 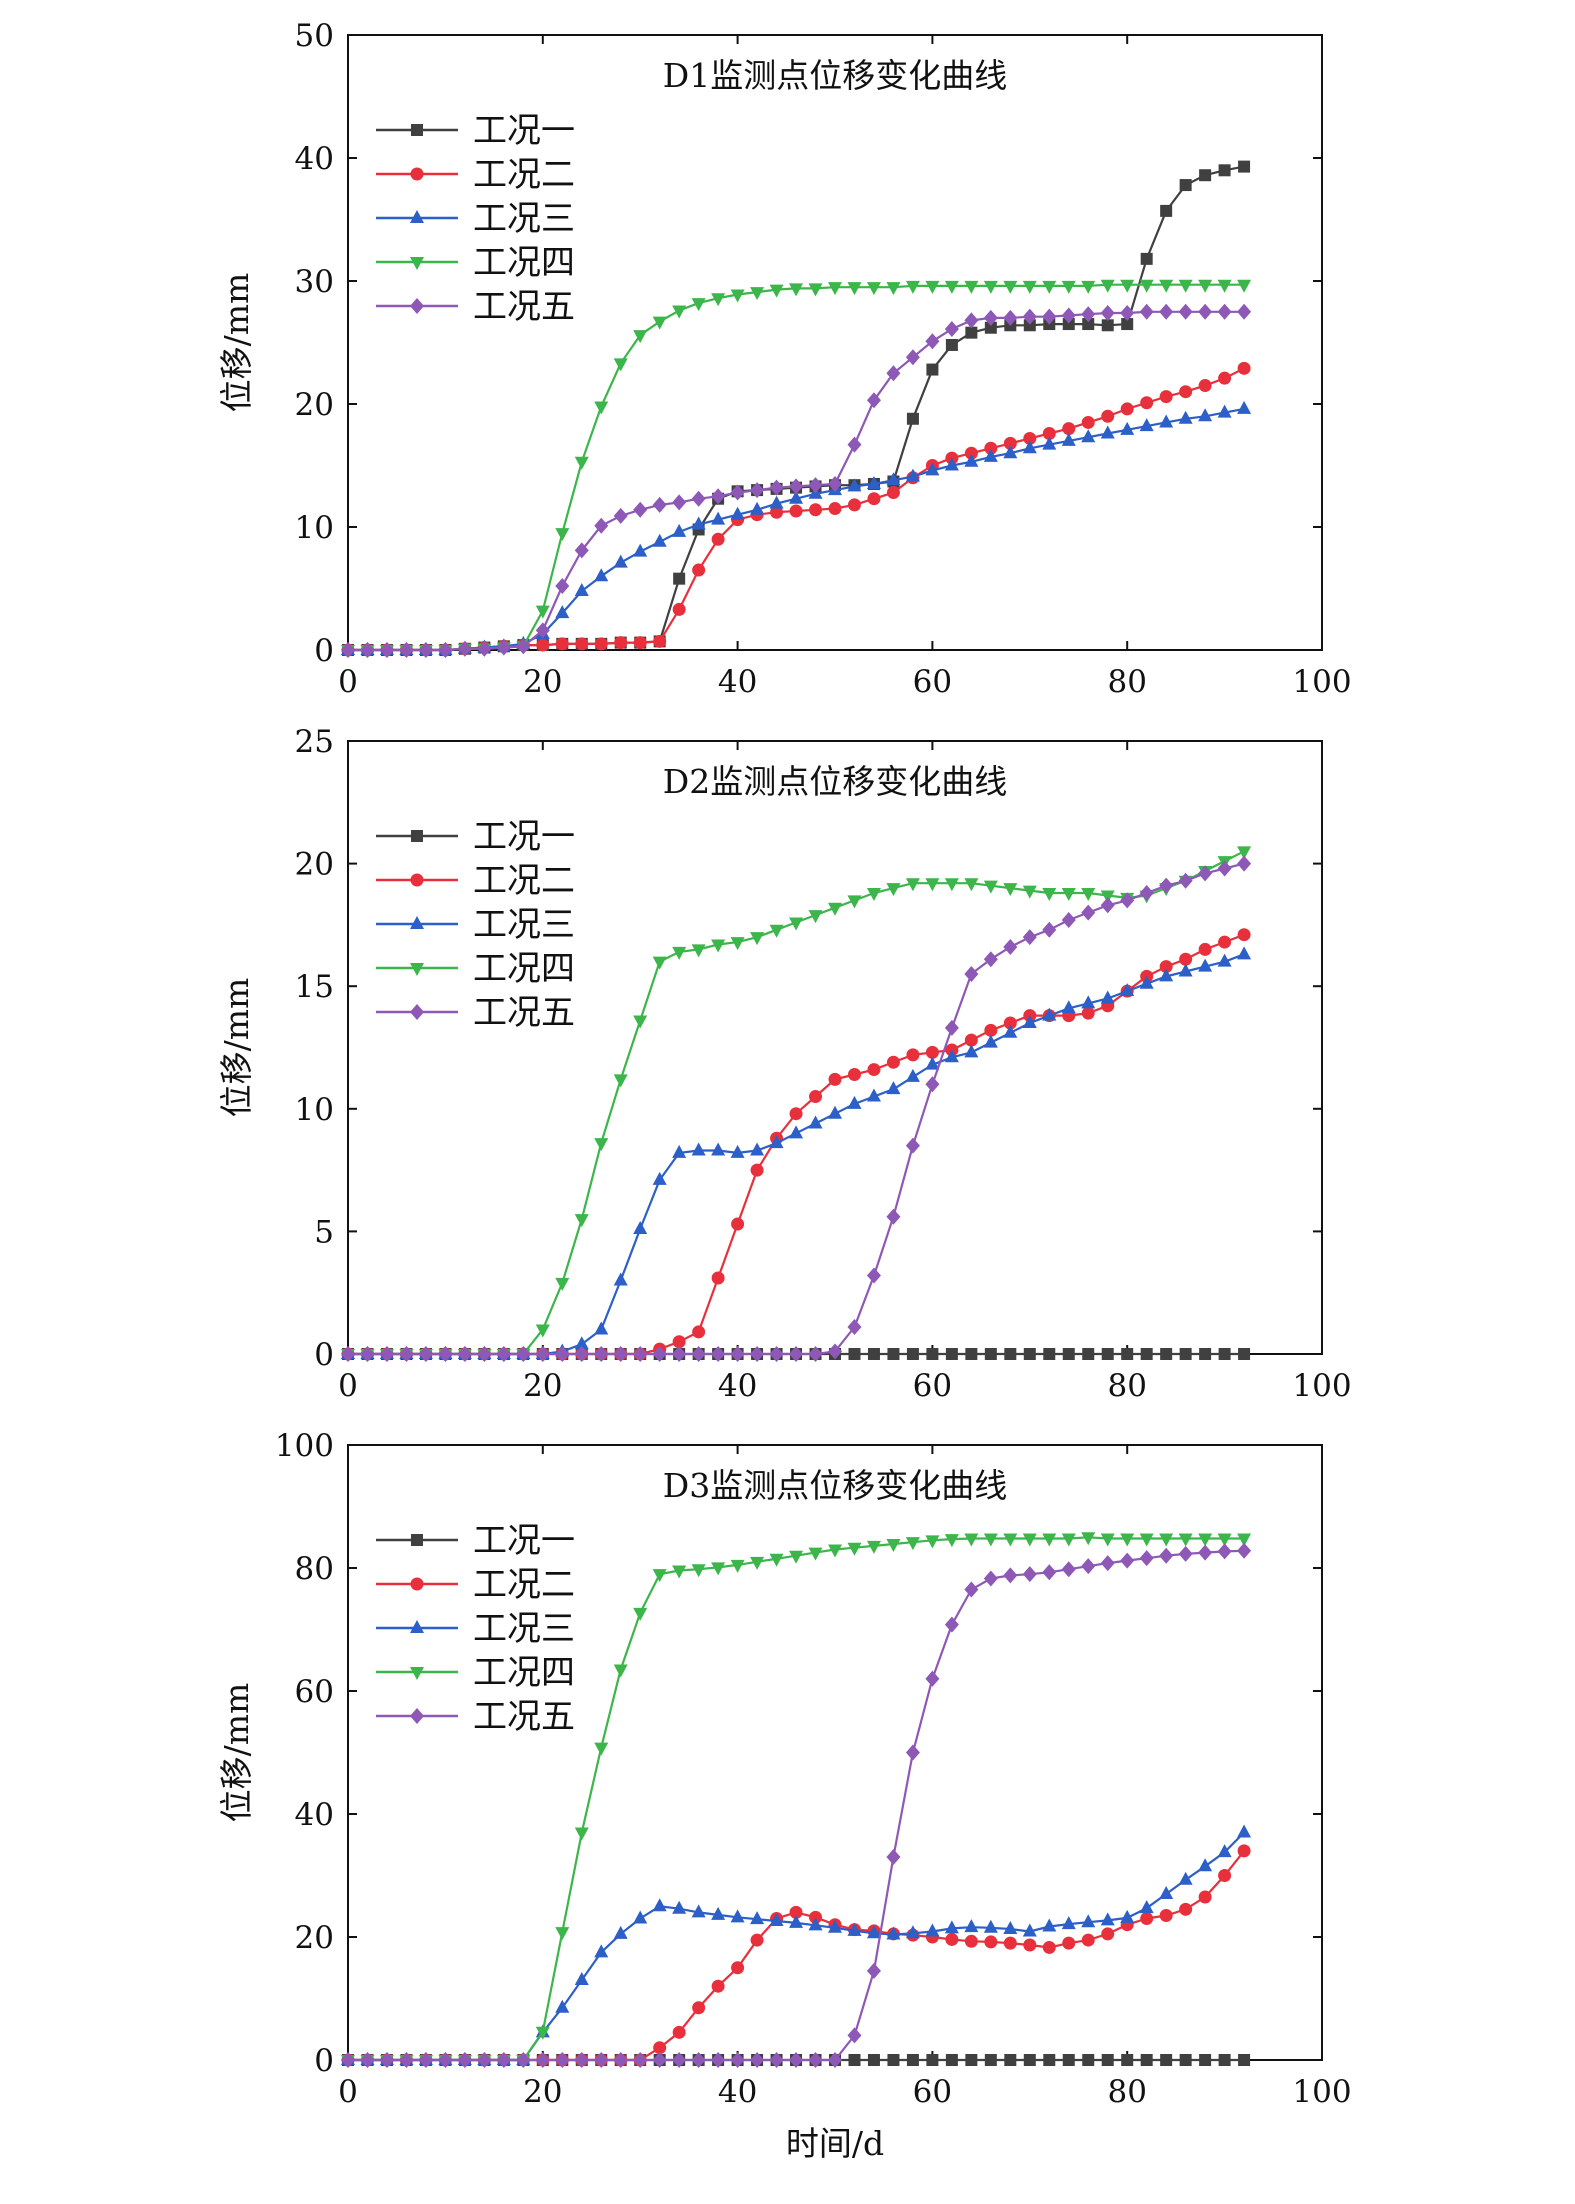 I want to click on x-tick-label: 0, so click(x=348, y=682).